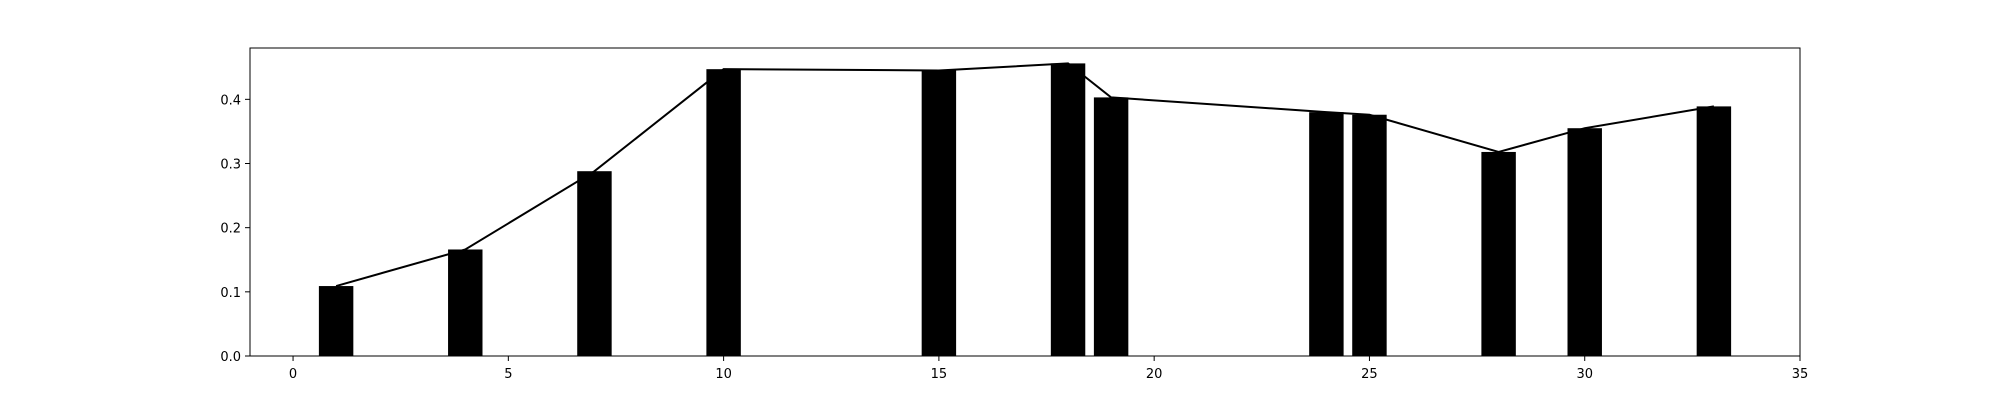 Image resolution: width=2000 pixels, height=400 pixels. Describe the element at coordinates (1154, 374) in the screenshot. I see `x-tick-label: 20` at that location.